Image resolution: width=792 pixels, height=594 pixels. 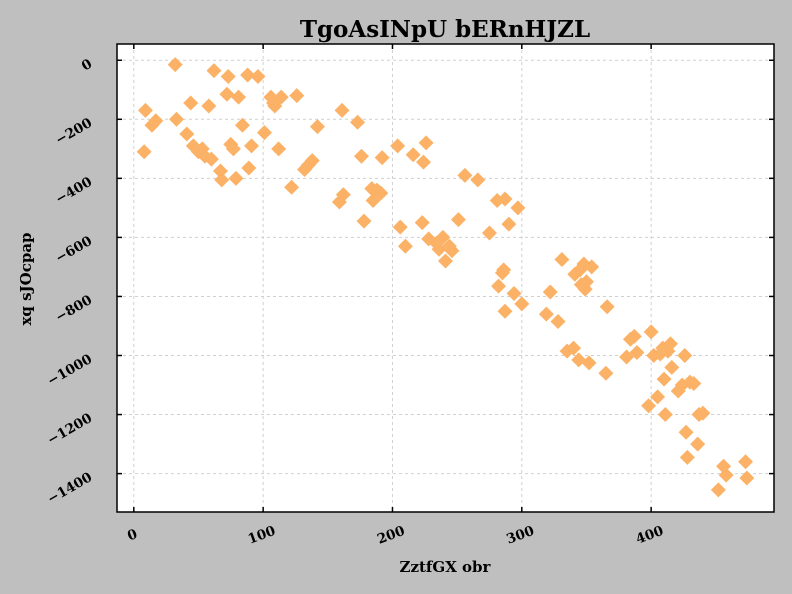 I want to click on chart-title: TgoAsINpU bERnHJZL, so click(x=445, y=29).